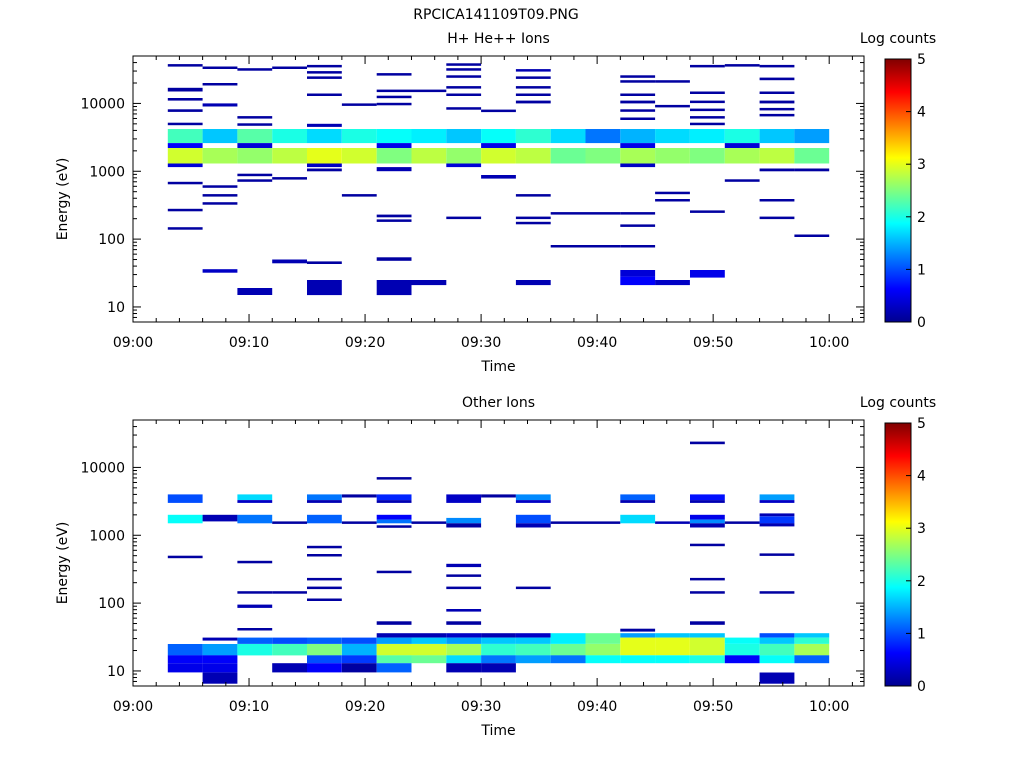 This screenshot has width=1024, height=772. I want to click on x-tick-label: 09:00, so click(133, 707).